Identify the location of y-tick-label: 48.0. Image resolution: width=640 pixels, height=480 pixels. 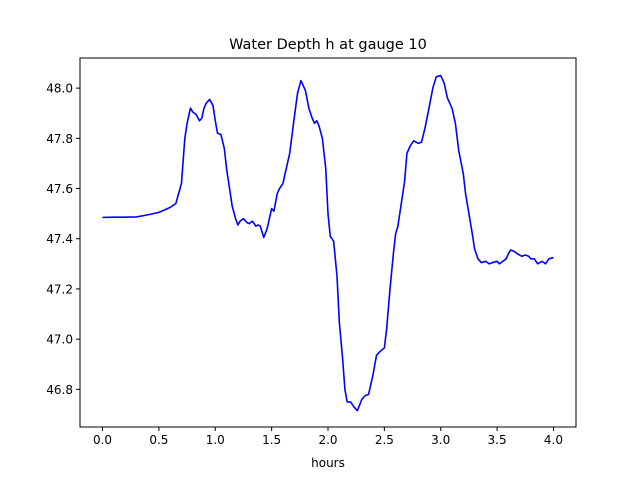
(59, 89).